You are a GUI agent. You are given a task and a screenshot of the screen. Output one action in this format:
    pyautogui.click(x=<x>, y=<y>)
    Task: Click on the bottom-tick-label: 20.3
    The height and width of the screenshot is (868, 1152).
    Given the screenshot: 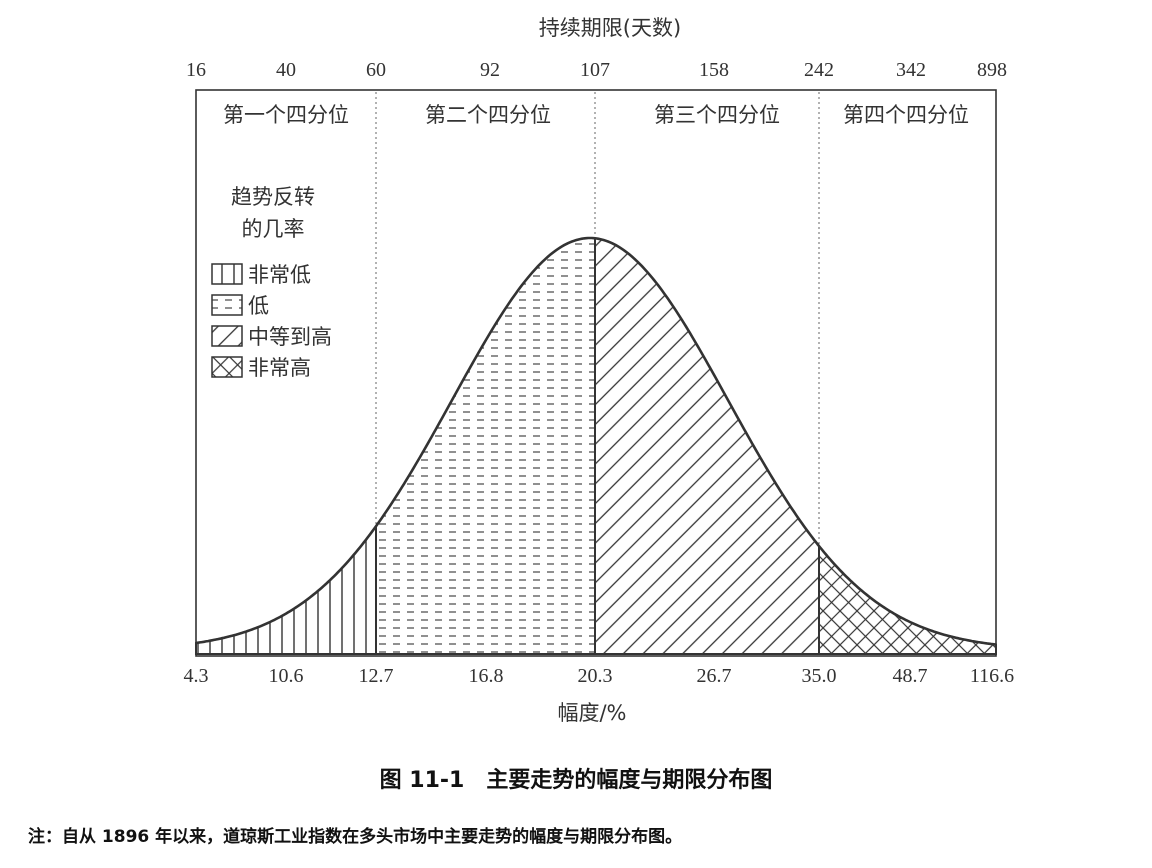 What is the action you would take?
    pyautogui.click(x=595, y=676)
    